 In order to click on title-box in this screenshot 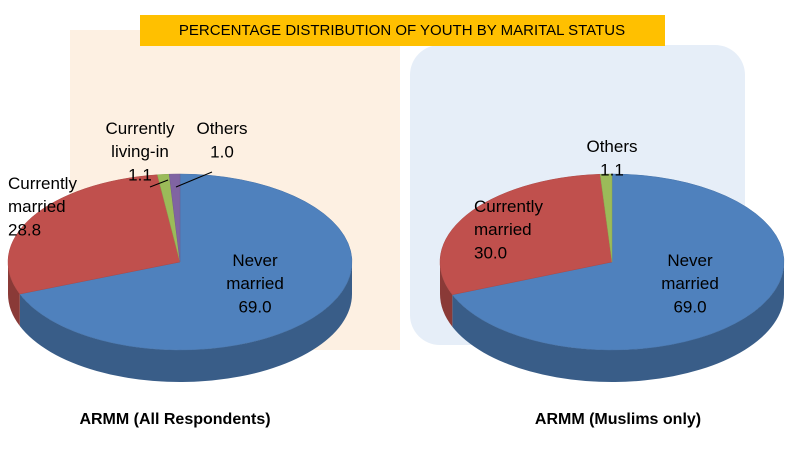, I will do `click(402, 30)`.